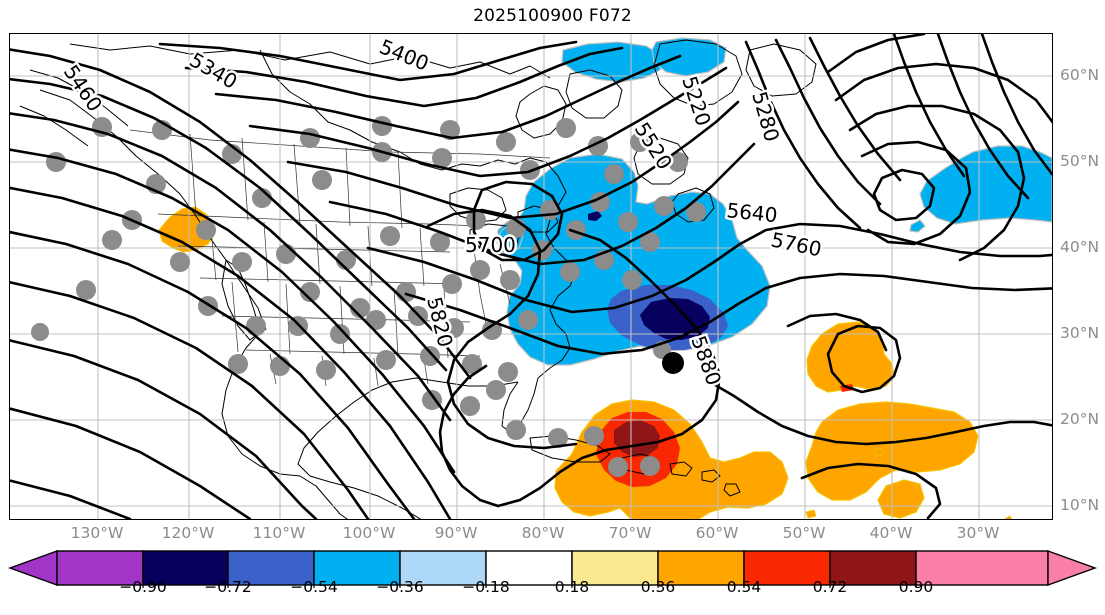 This screenshot has width=1105, height=615. What do you see at coordinates (188, 533) in the screenshot?
I see `lon-tick-120w: 120°W` at bounding box center [188, 533].